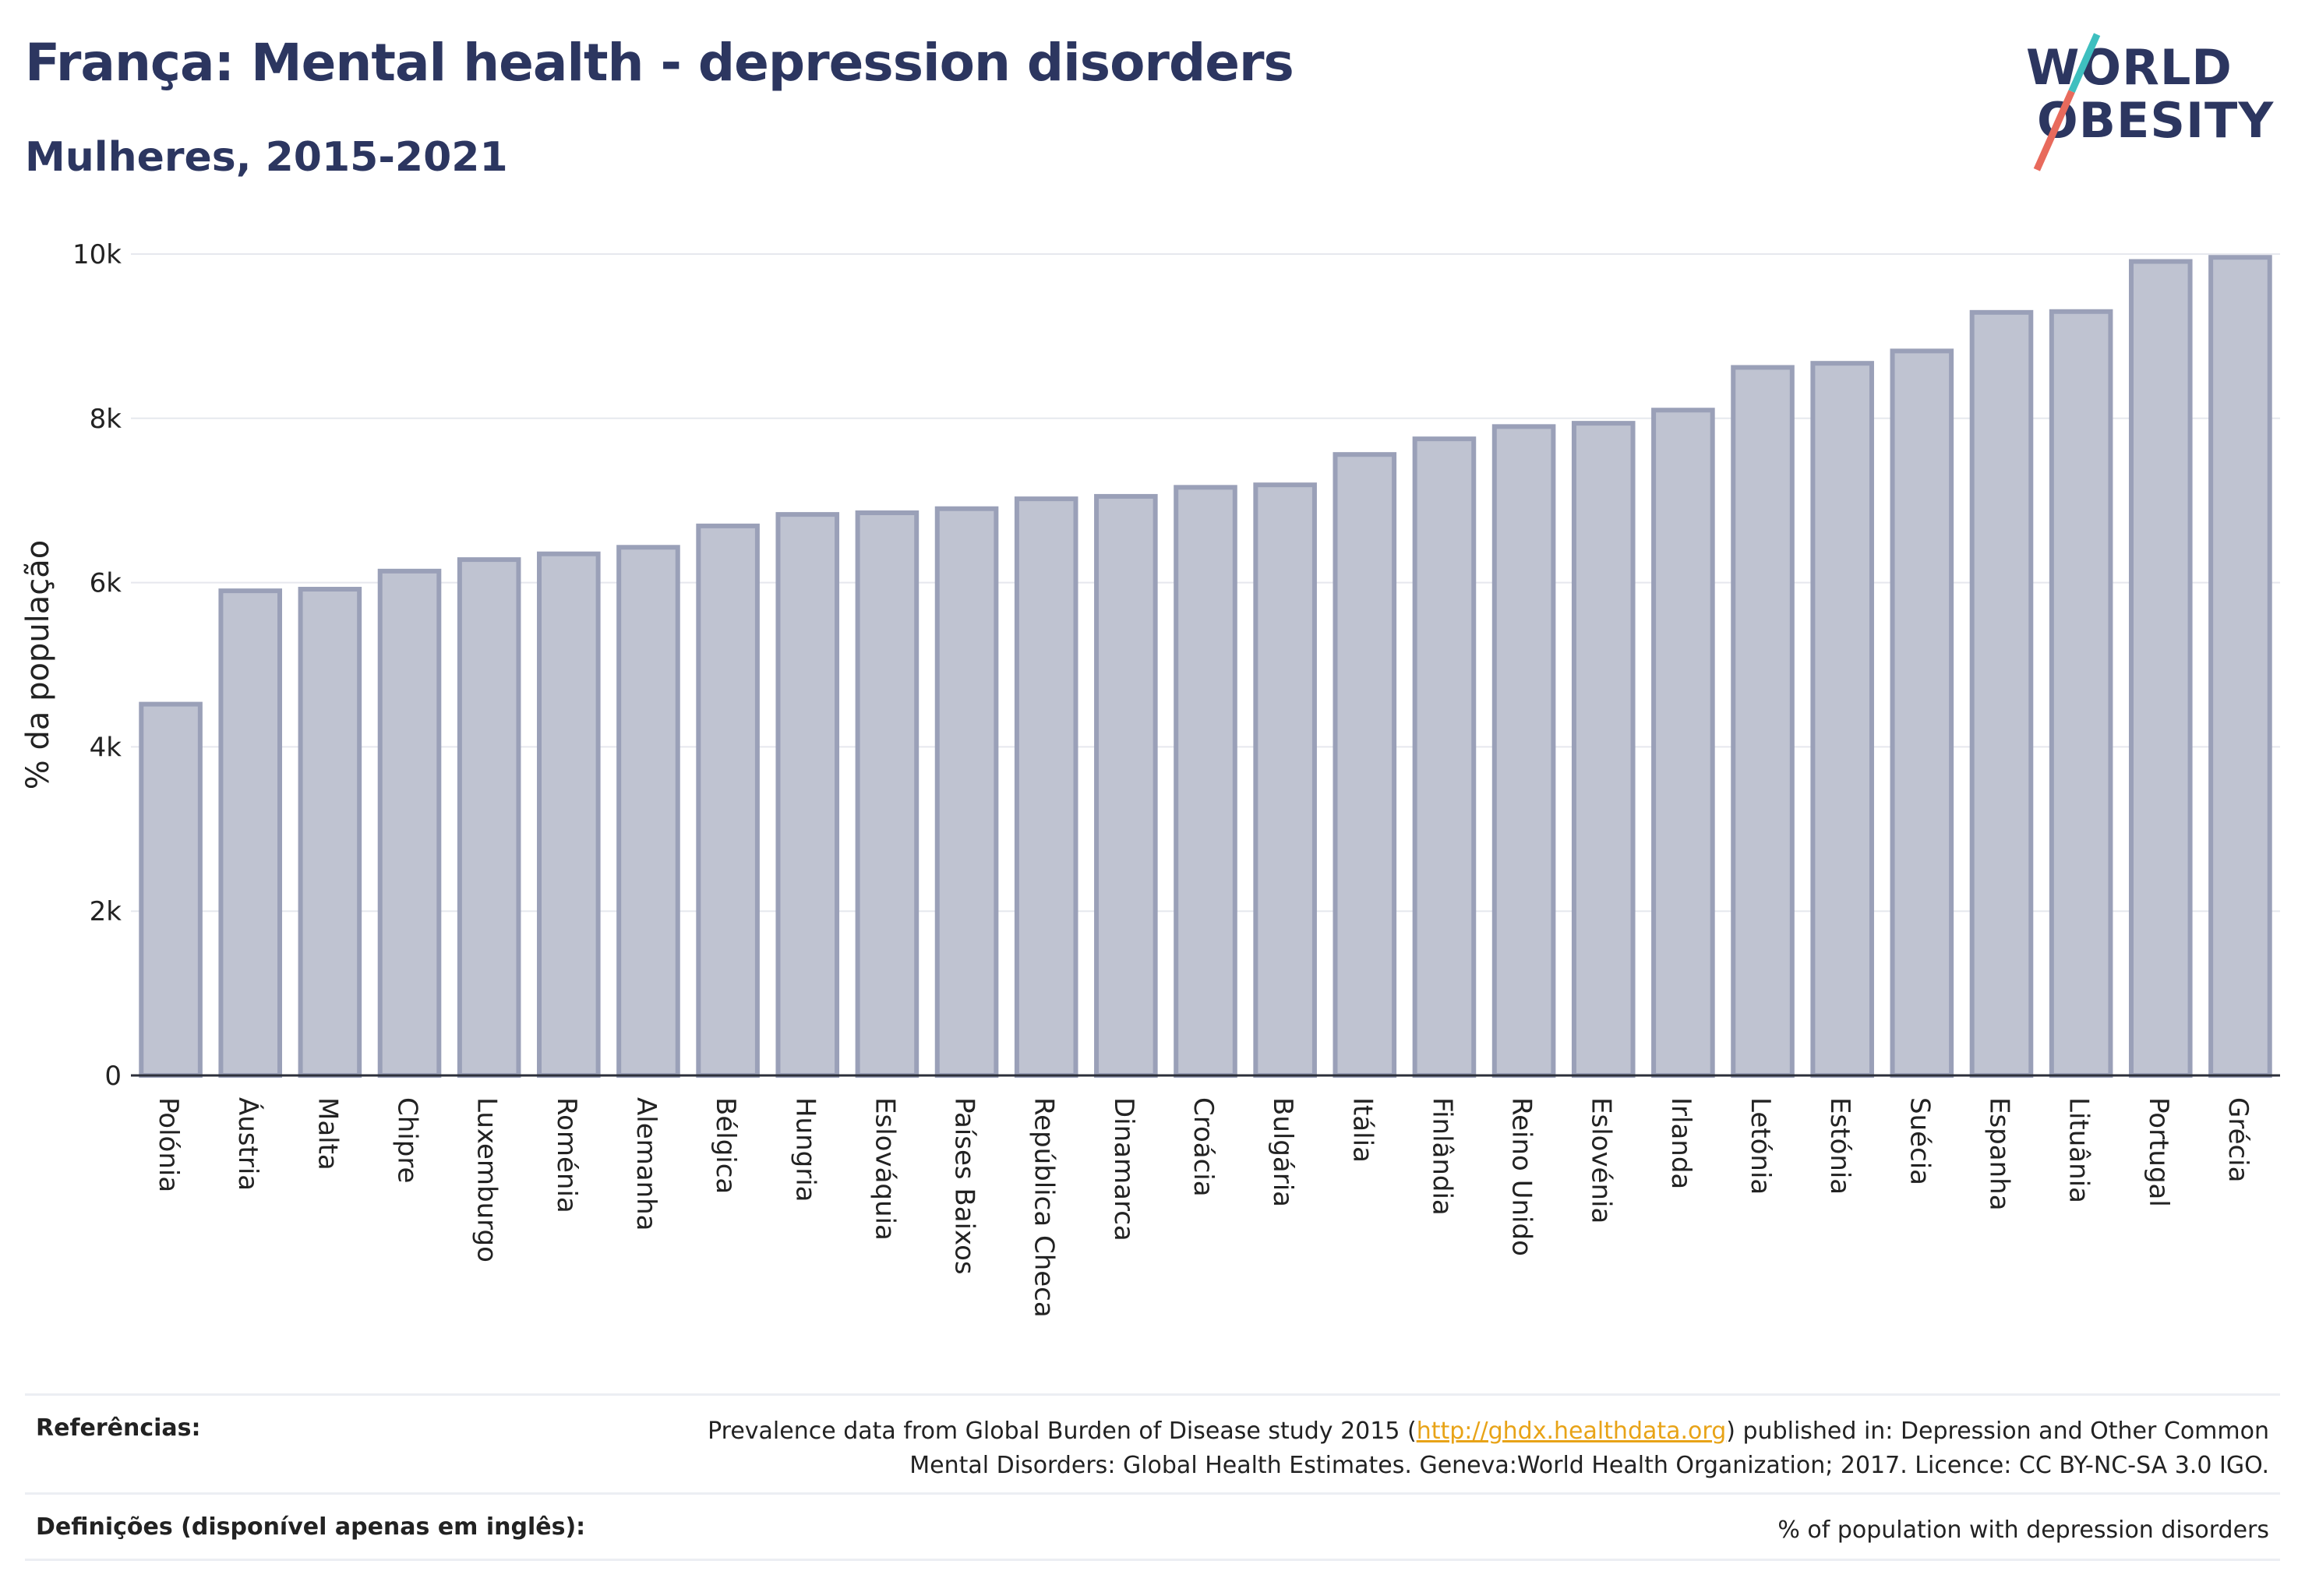 The height and width of the screenshot is (1596, 2305). I want to click on x-tick-label: Croácia, so click(1203, 1147).